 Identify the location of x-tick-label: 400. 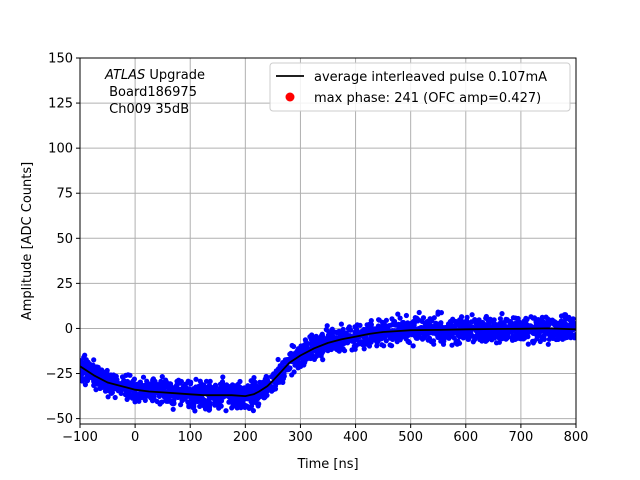
(355, 437).